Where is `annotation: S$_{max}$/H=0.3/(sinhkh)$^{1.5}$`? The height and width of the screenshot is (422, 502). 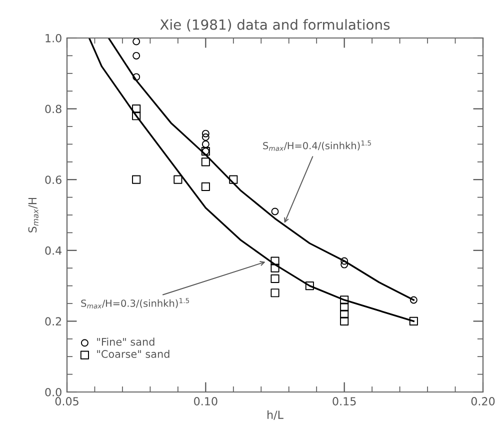 annotation: S$_{max}$/H=0.3/(sinhkh)$^{1.5}$ is located at coordinates (135, 303).